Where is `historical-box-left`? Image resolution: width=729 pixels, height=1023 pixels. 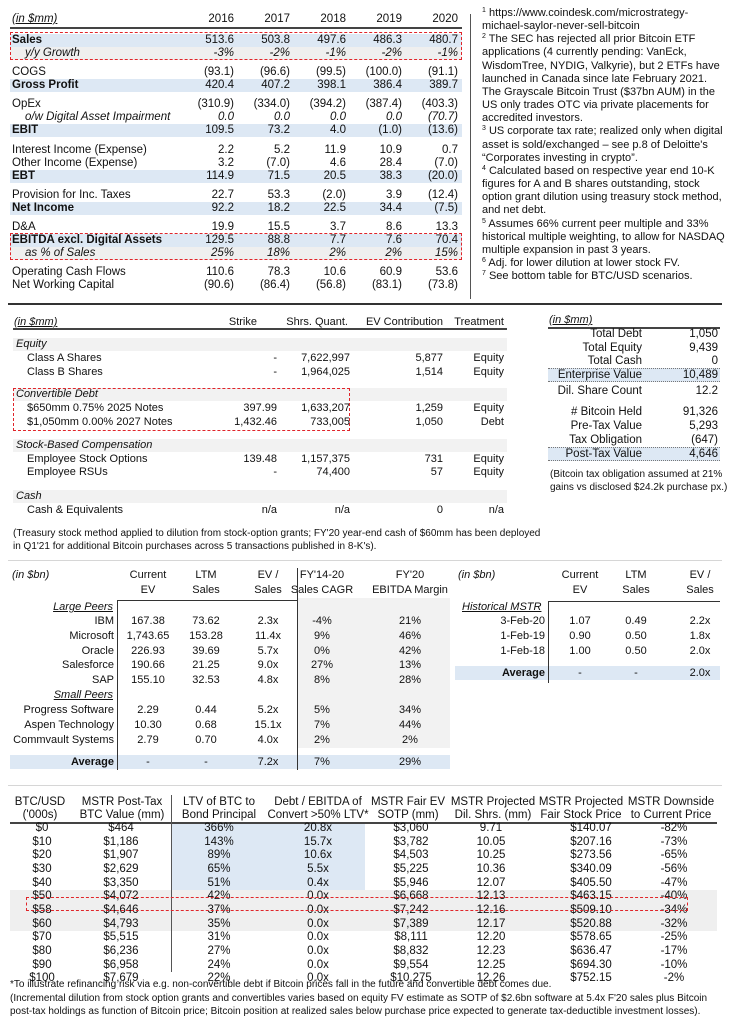
historical-box-left is located at coordinates (548, 642).